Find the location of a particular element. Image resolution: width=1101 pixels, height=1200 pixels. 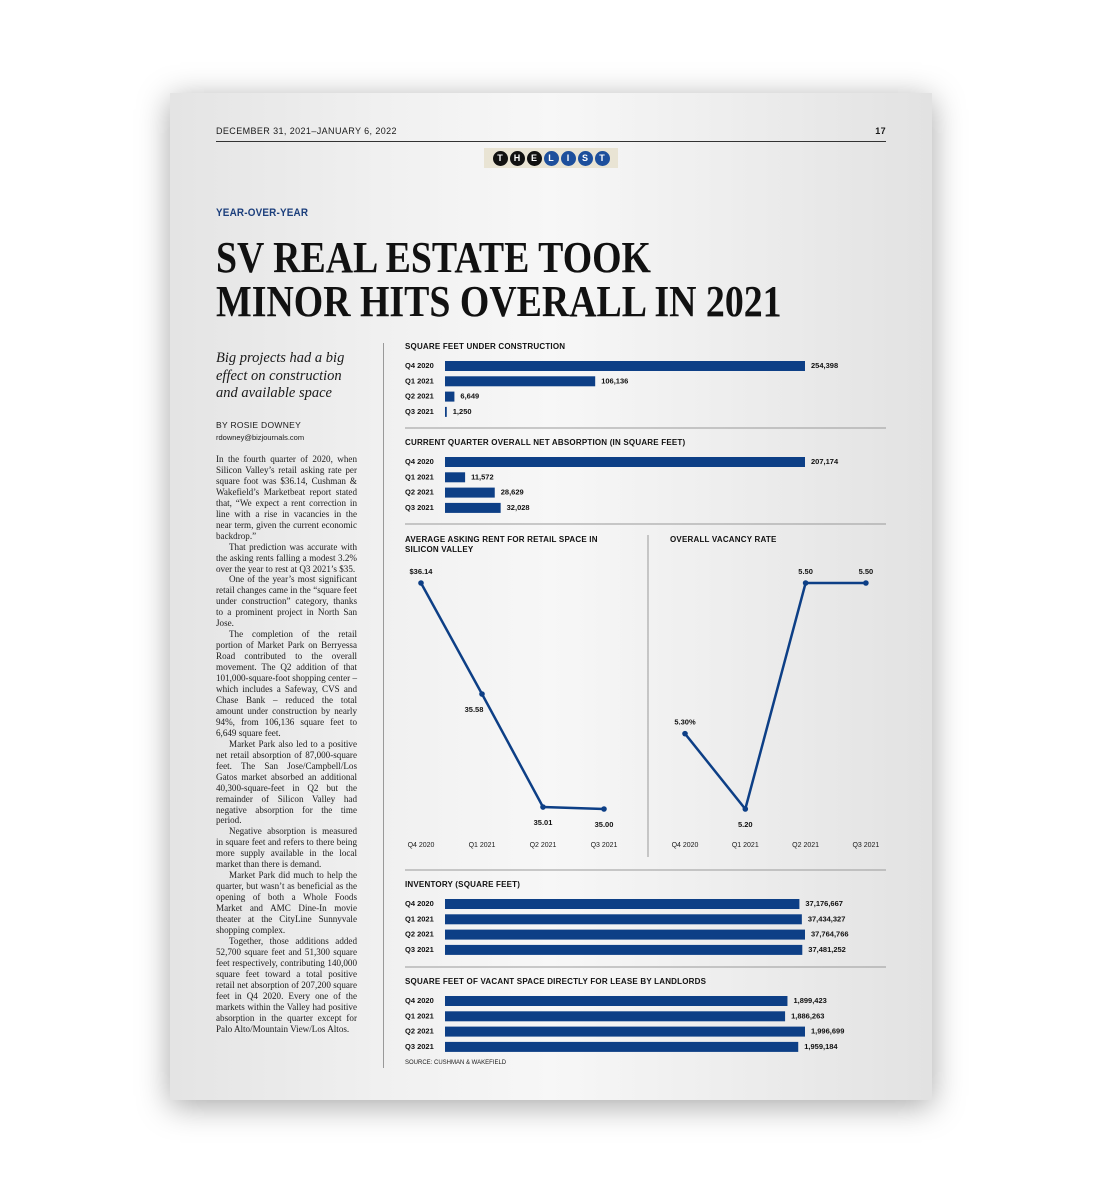

headline: MINOR HITS OVERALL IN 2021 is located at coordinates (499, 301).